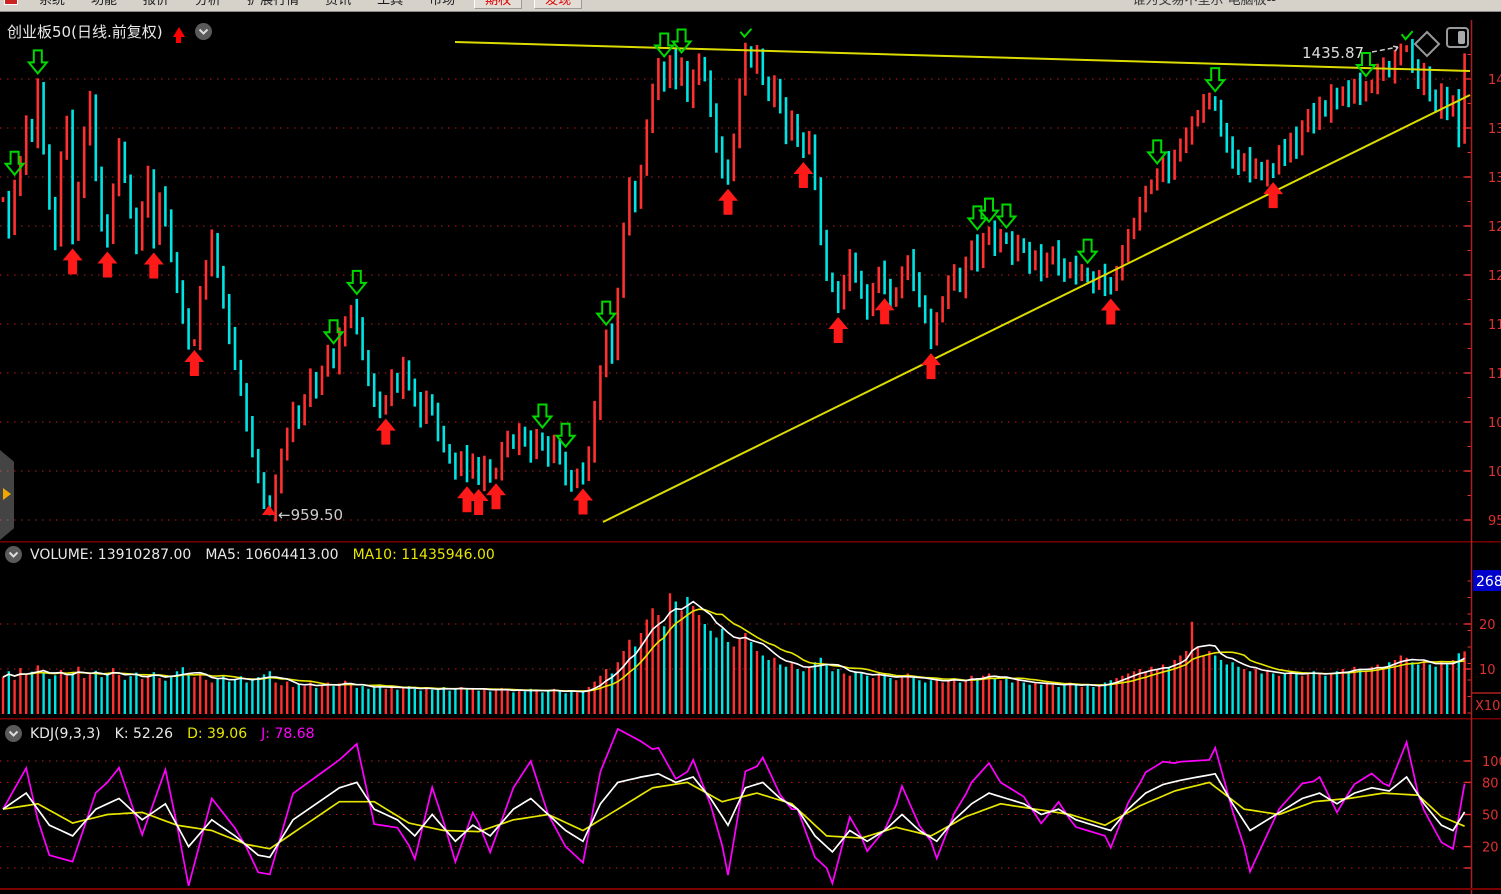 The height and width of the screenshot is (894, 1501). I want to click on price-axis-label: 1300.00, so click(1494, 178).